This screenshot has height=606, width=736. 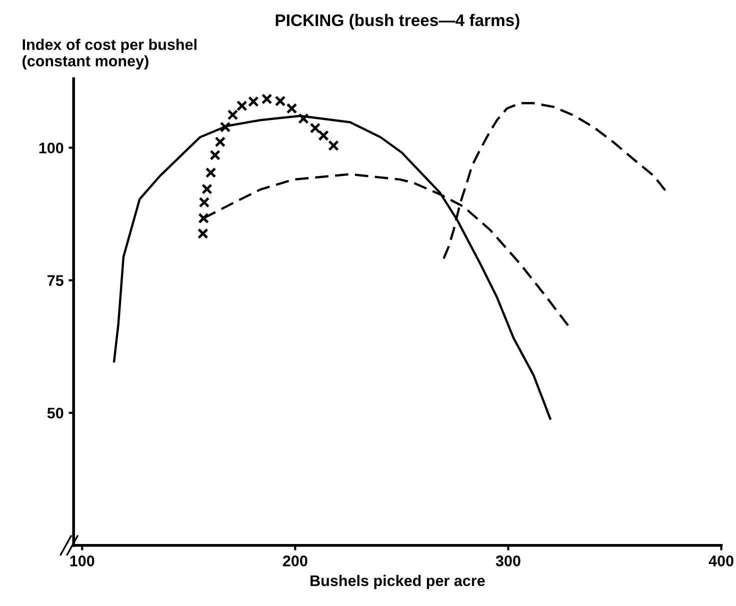 What do you see at coordinates (56, 280) in the screenshot?
I see `y-tick-label: 75` at bounding box center [56, 280].